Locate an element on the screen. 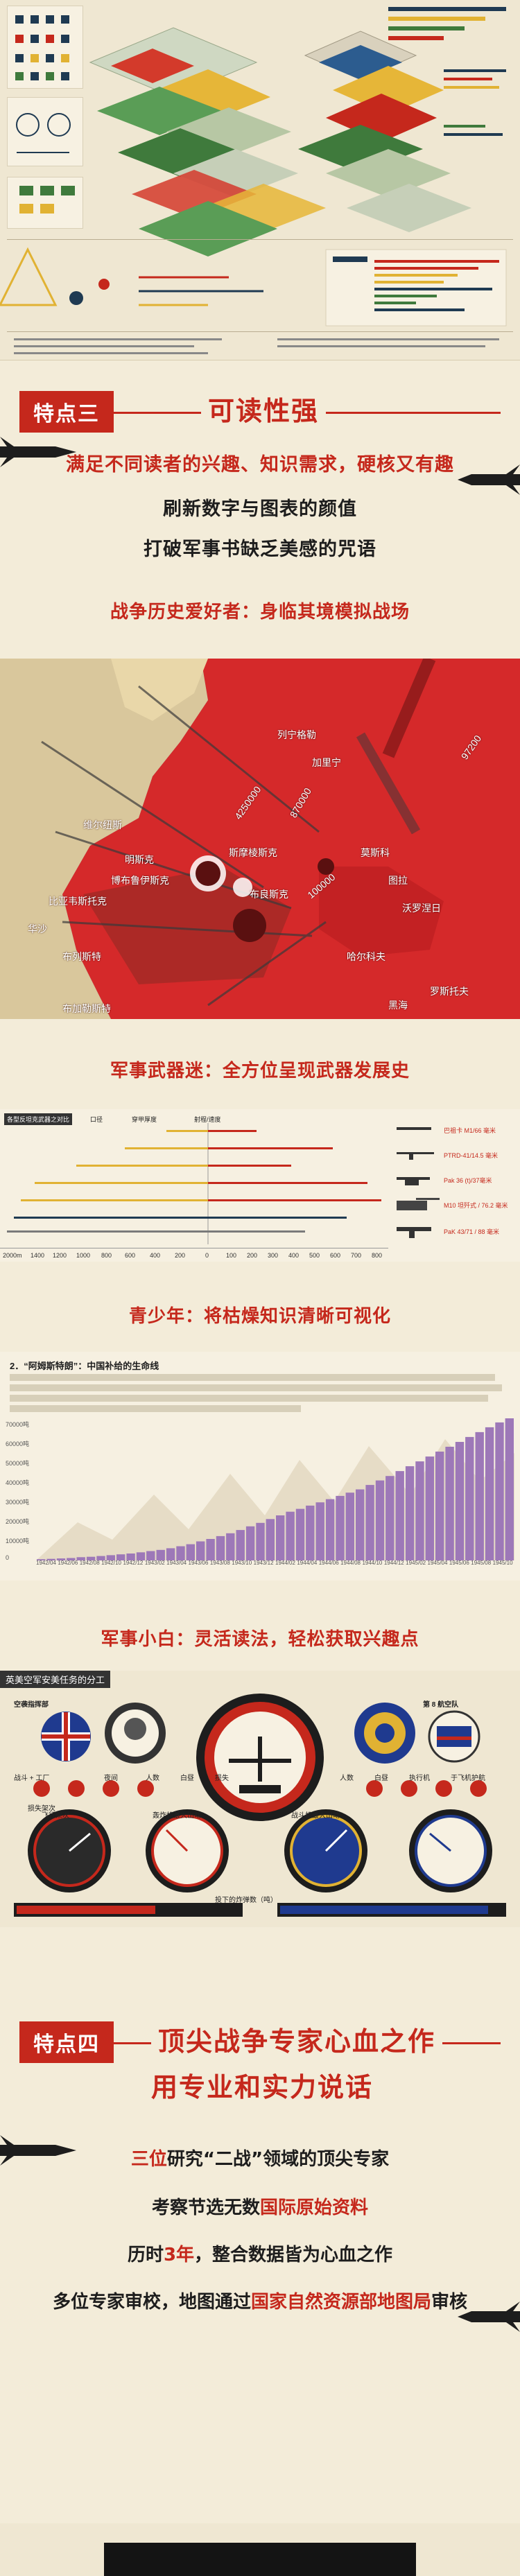 The height and width of the screenshot is (2576, 520). weapon-label: PTRD-41/14.5 毫米 is located at coordinates (471, 1155).